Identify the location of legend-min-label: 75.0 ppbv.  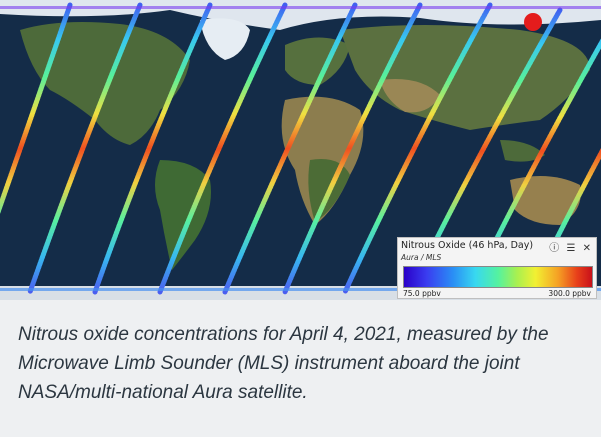
(422, 293).